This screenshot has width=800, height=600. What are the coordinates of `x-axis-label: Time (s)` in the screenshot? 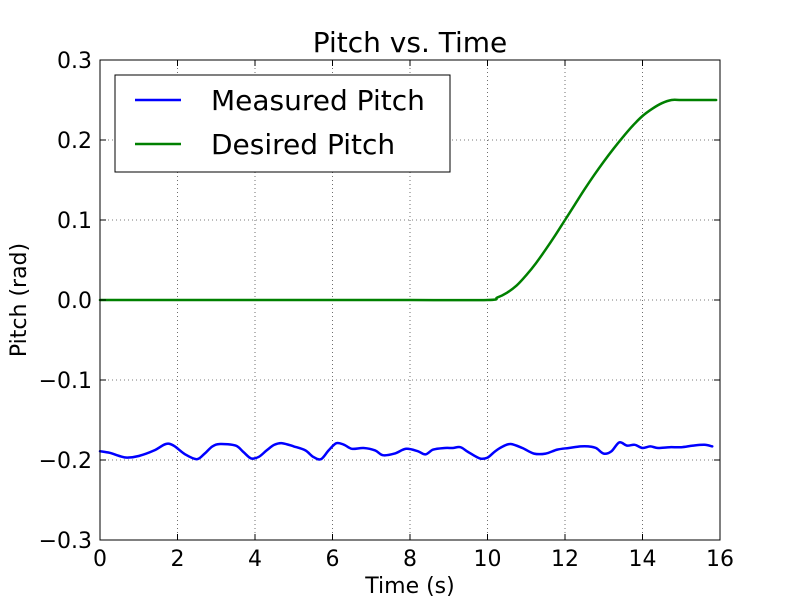 It's located at (409, 586).